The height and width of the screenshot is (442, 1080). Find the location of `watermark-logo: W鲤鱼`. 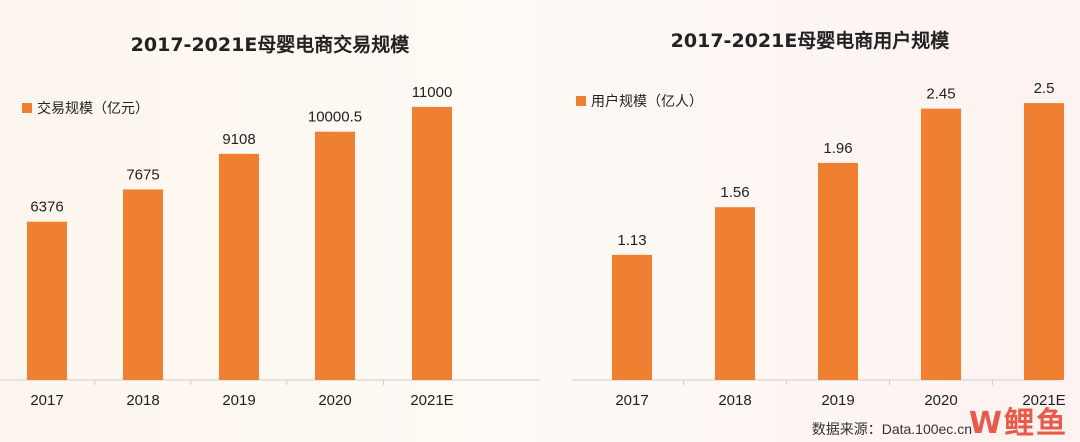

watermark-logo: W鲤鱼 is located at coordinates (1018, 423).